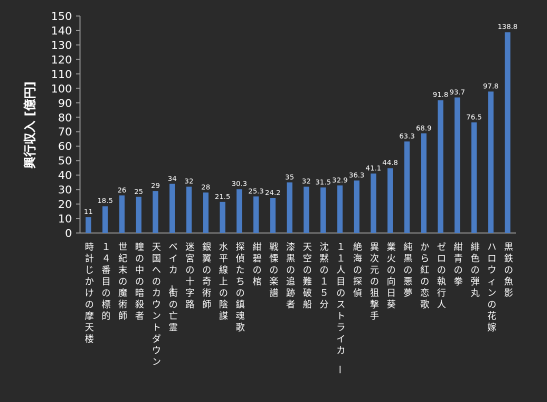  Describe the element at coordinates (61, 30) in the screenshot. I see `y-tick-label: 140` at that location.